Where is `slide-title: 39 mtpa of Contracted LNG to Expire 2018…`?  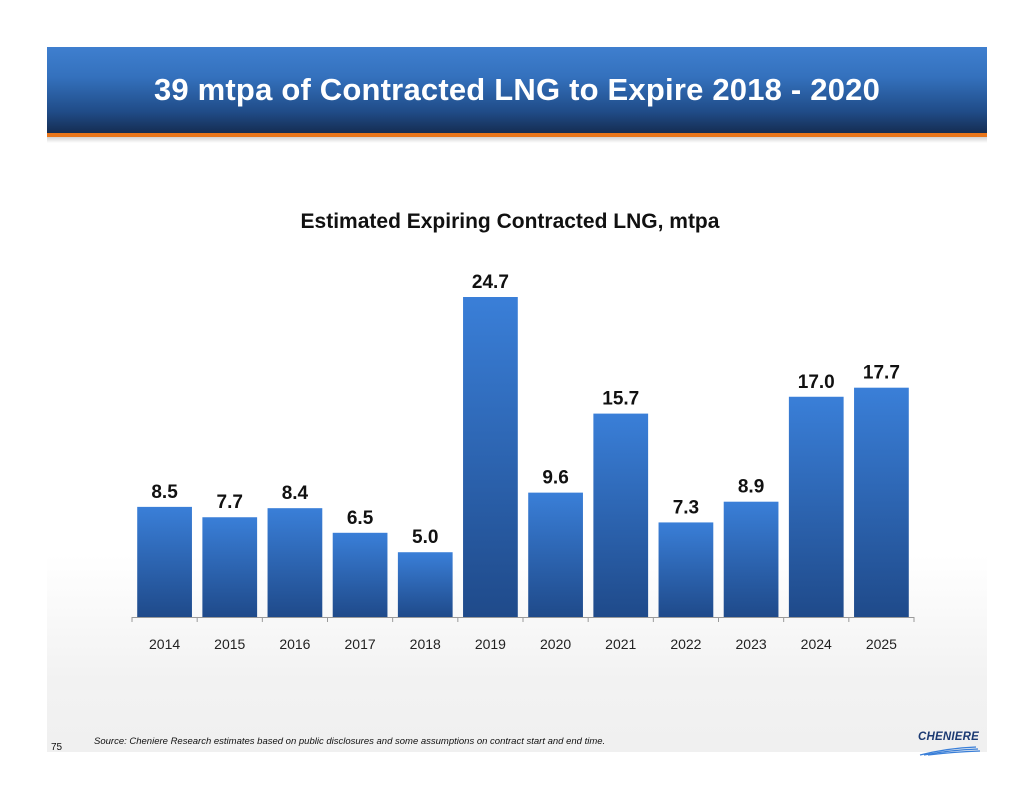
slide-title: 39 mtpa of Contracted LNG to Expire 2018… is located at coordinates (517, 89).